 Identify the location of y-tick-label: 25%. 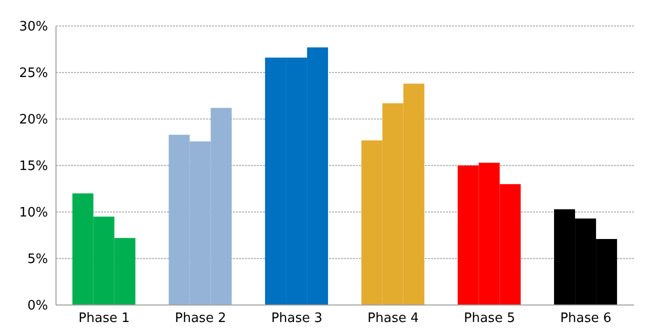
(33, 74).